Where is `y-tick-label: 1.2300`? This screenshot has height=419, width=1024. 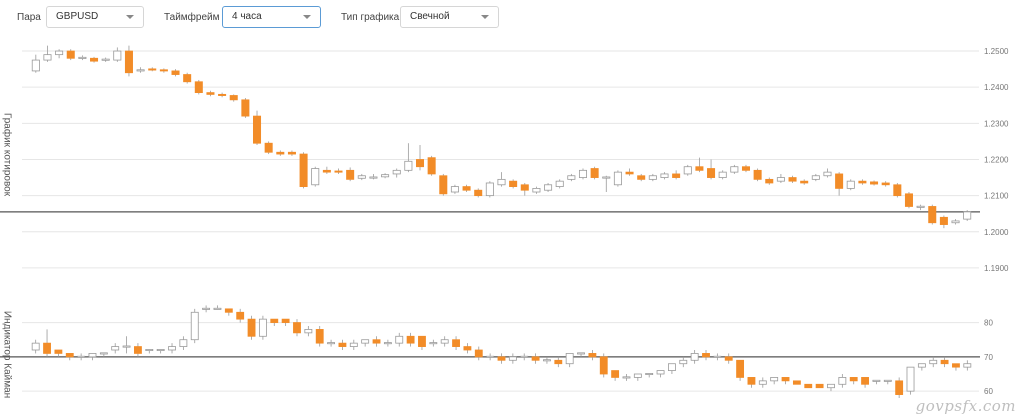
y-tick-label: 1.2300 is located at coordinates (996, 123).